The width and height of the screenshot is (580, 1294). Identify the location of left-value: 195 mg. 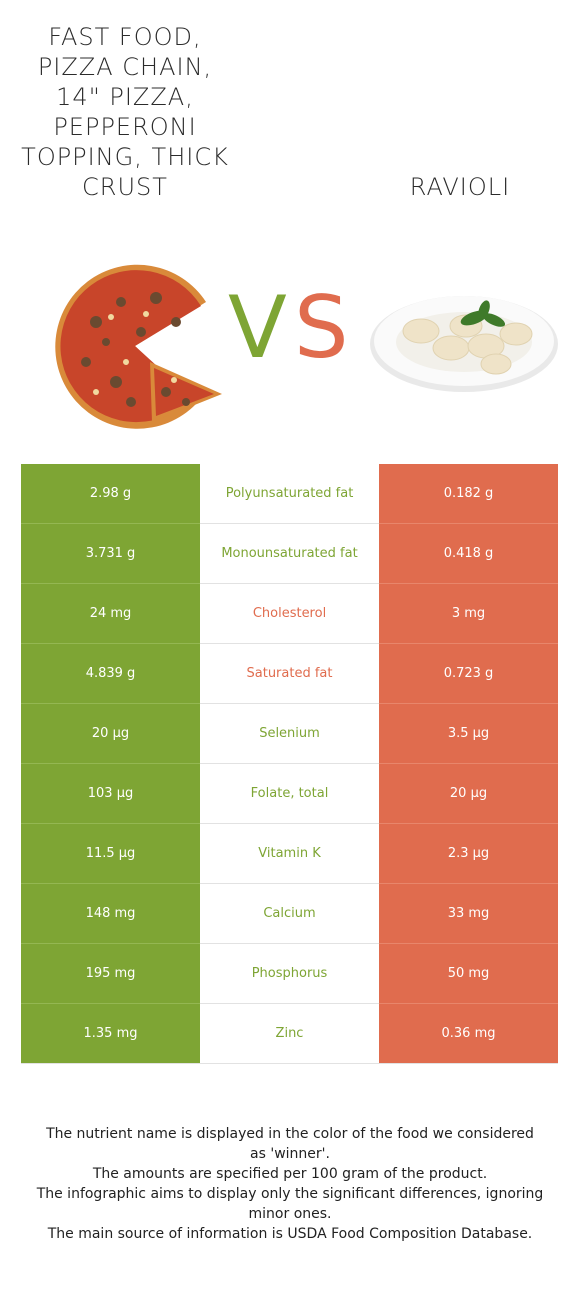
(110, 974).